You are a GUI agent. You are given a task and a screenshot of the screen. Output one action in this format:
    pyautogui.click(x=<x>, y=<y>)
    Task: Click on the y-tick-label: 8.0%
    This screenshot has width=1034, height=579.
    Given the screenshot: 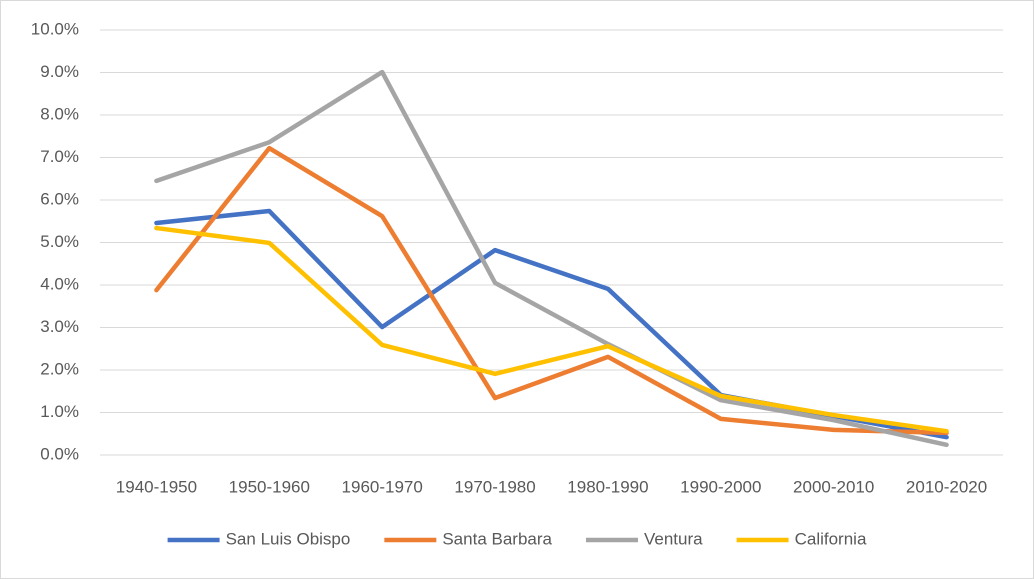 What is the action you would take?
    pyautogui.click(x=59, y=113)
    